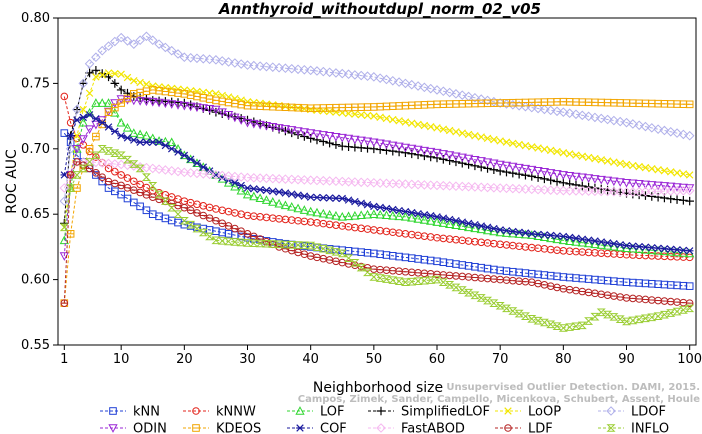 Image resolution: width=702 pixels, height=434 pixels. Describe the element at coordinates (35, 149) in the screenshot. I see `y-tick-label: 0.70` at that location.